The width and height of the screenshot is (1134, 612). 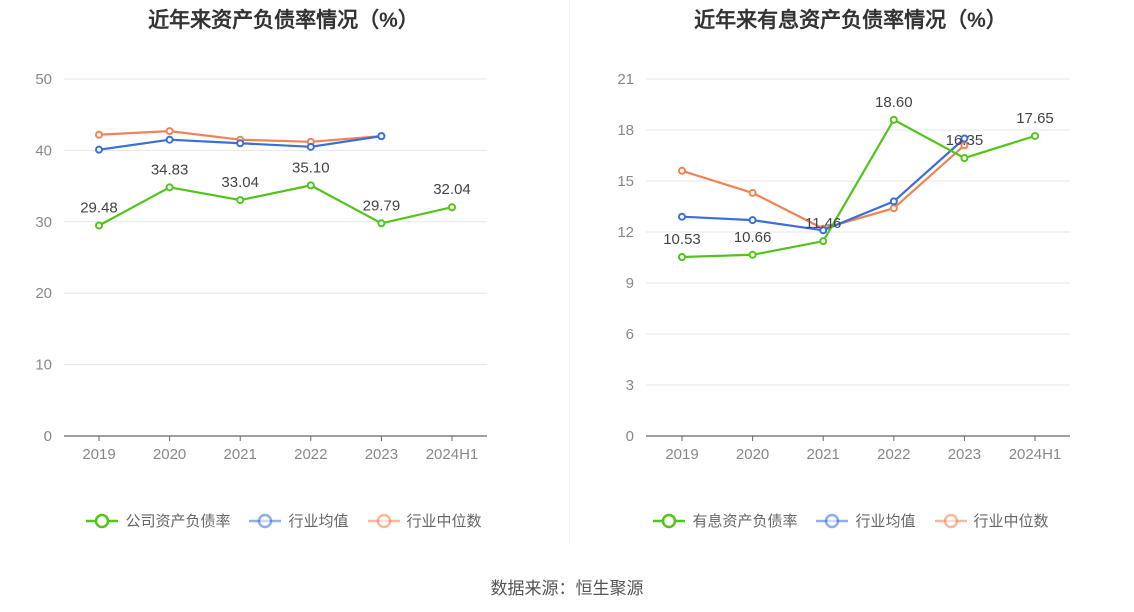 What do you see at coordinates (43, 150) in the screenshot?
I see `y-tick-label: 40` at bounding box center [43, 150].